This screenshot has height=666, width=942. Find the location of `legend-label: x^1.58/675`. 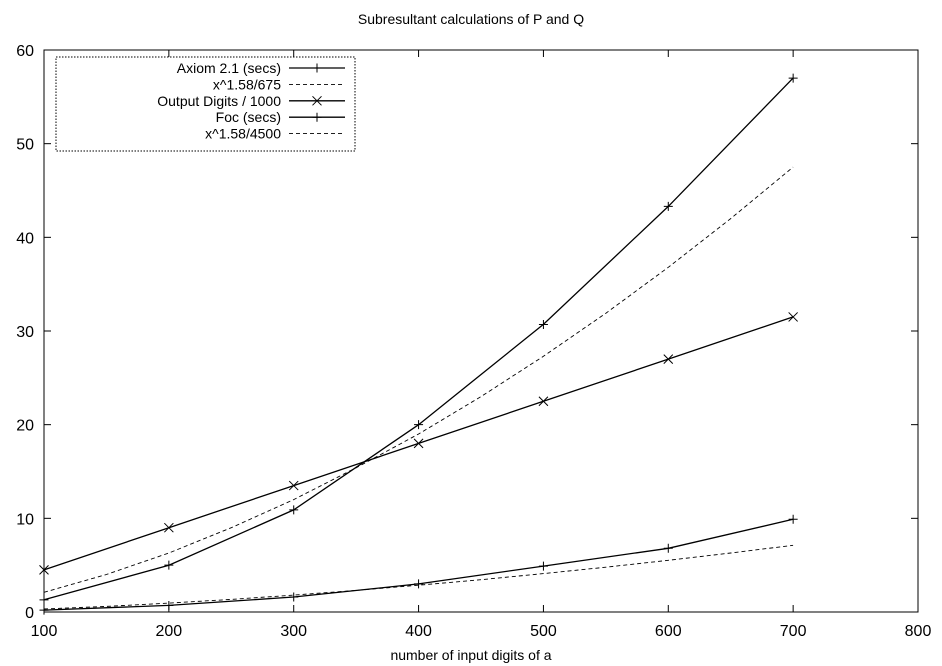

legend-label: x^1.58/675 is located at coordinates (247, 84).